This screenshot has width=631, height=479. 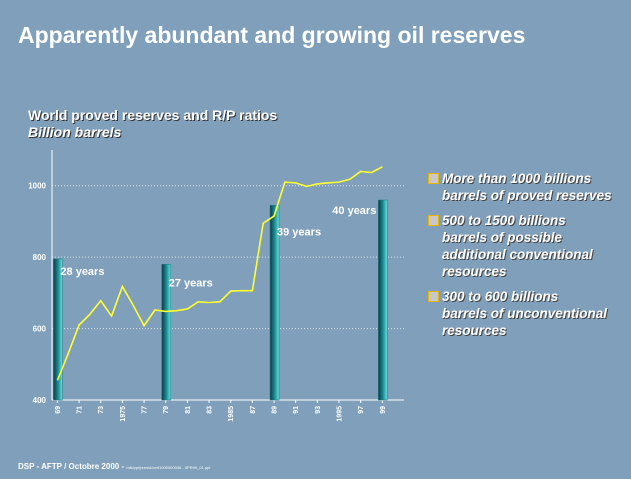 I want to click on chart-subtitle: Billion barrels, so click(x=75, y=132).